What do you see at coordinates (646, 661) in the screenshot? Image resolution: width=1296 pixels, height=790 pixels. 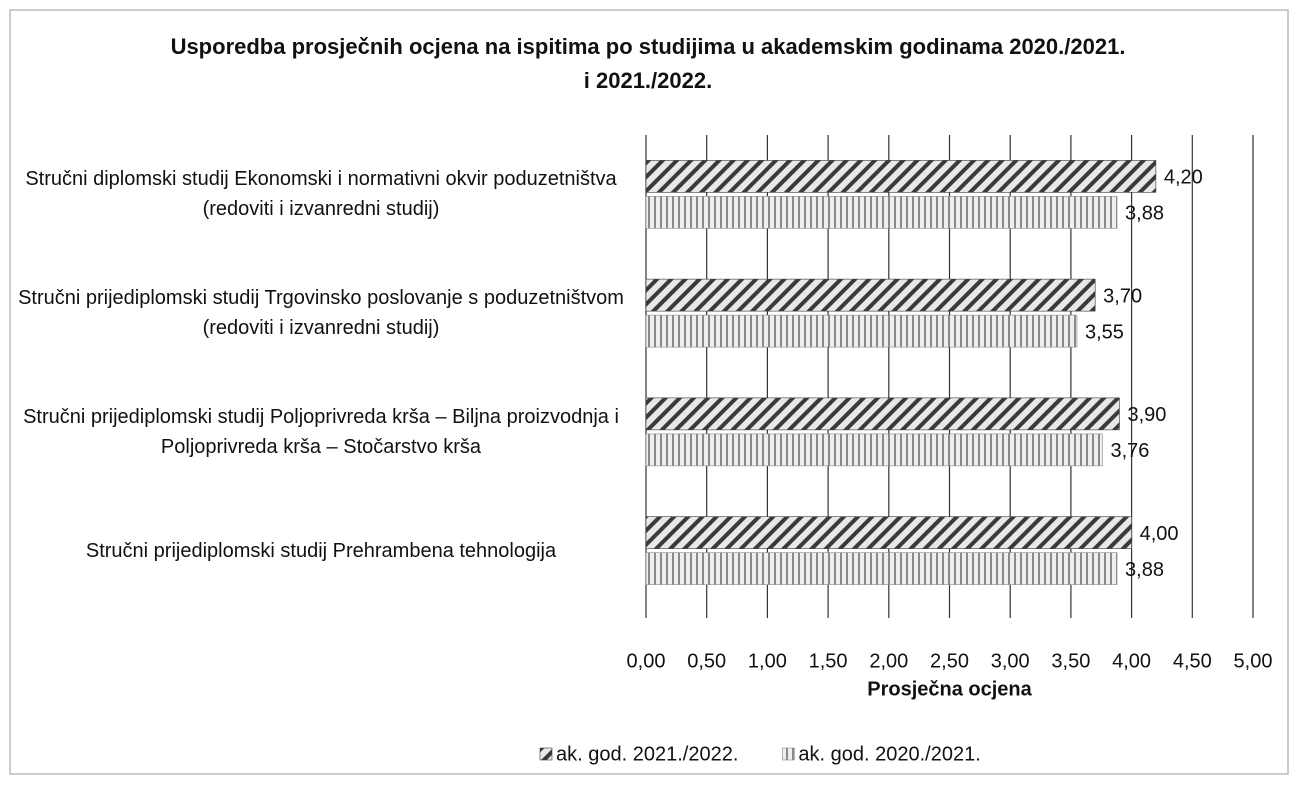 I see `x-tick-label: 0,00` at bounding box center [646, 661].